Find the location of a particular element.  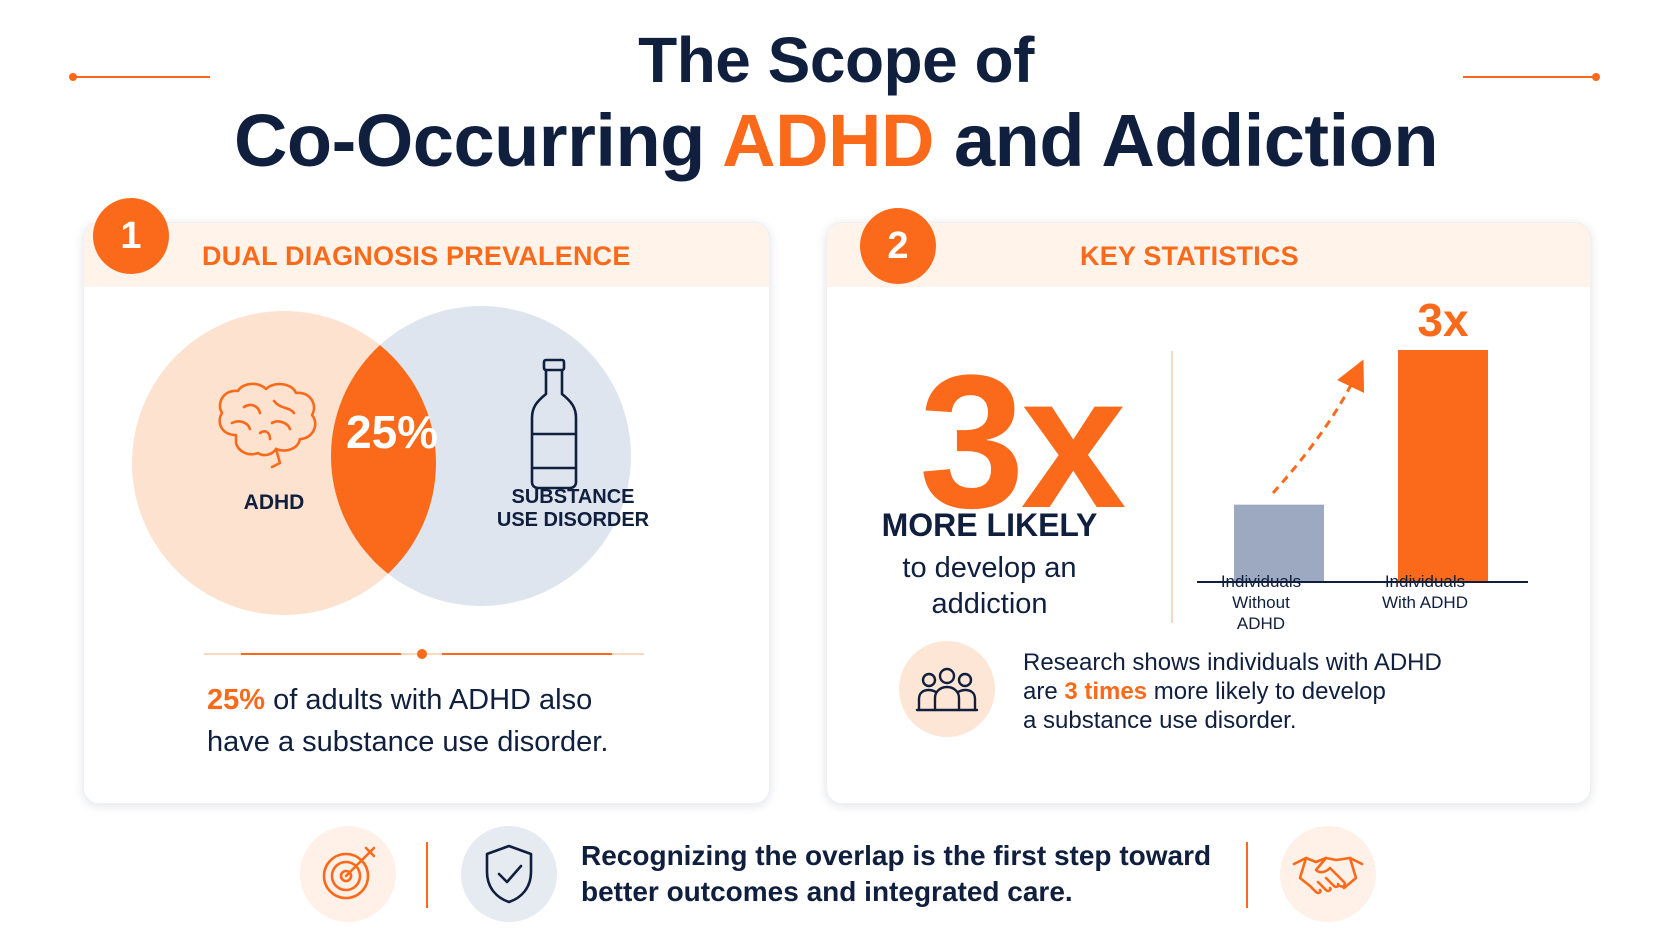

title-pre: Co-Occurring is located at coordinates (478, 140).